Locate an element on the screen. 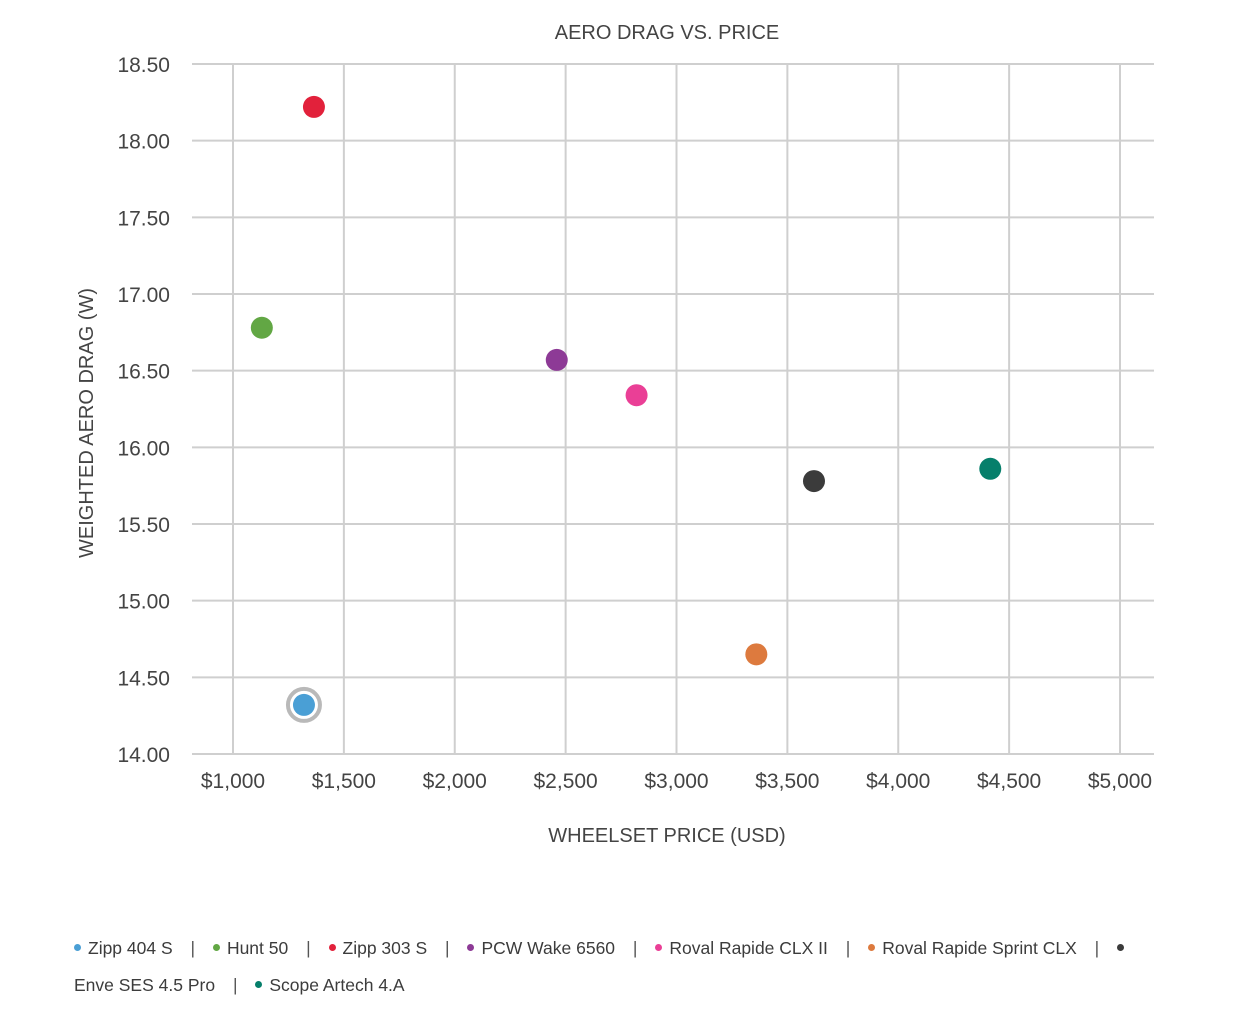 Image resolution: width=1240 pixels, height=1026 pixels. y-tick-label: 15.50 is located at coordinates (143, 525).